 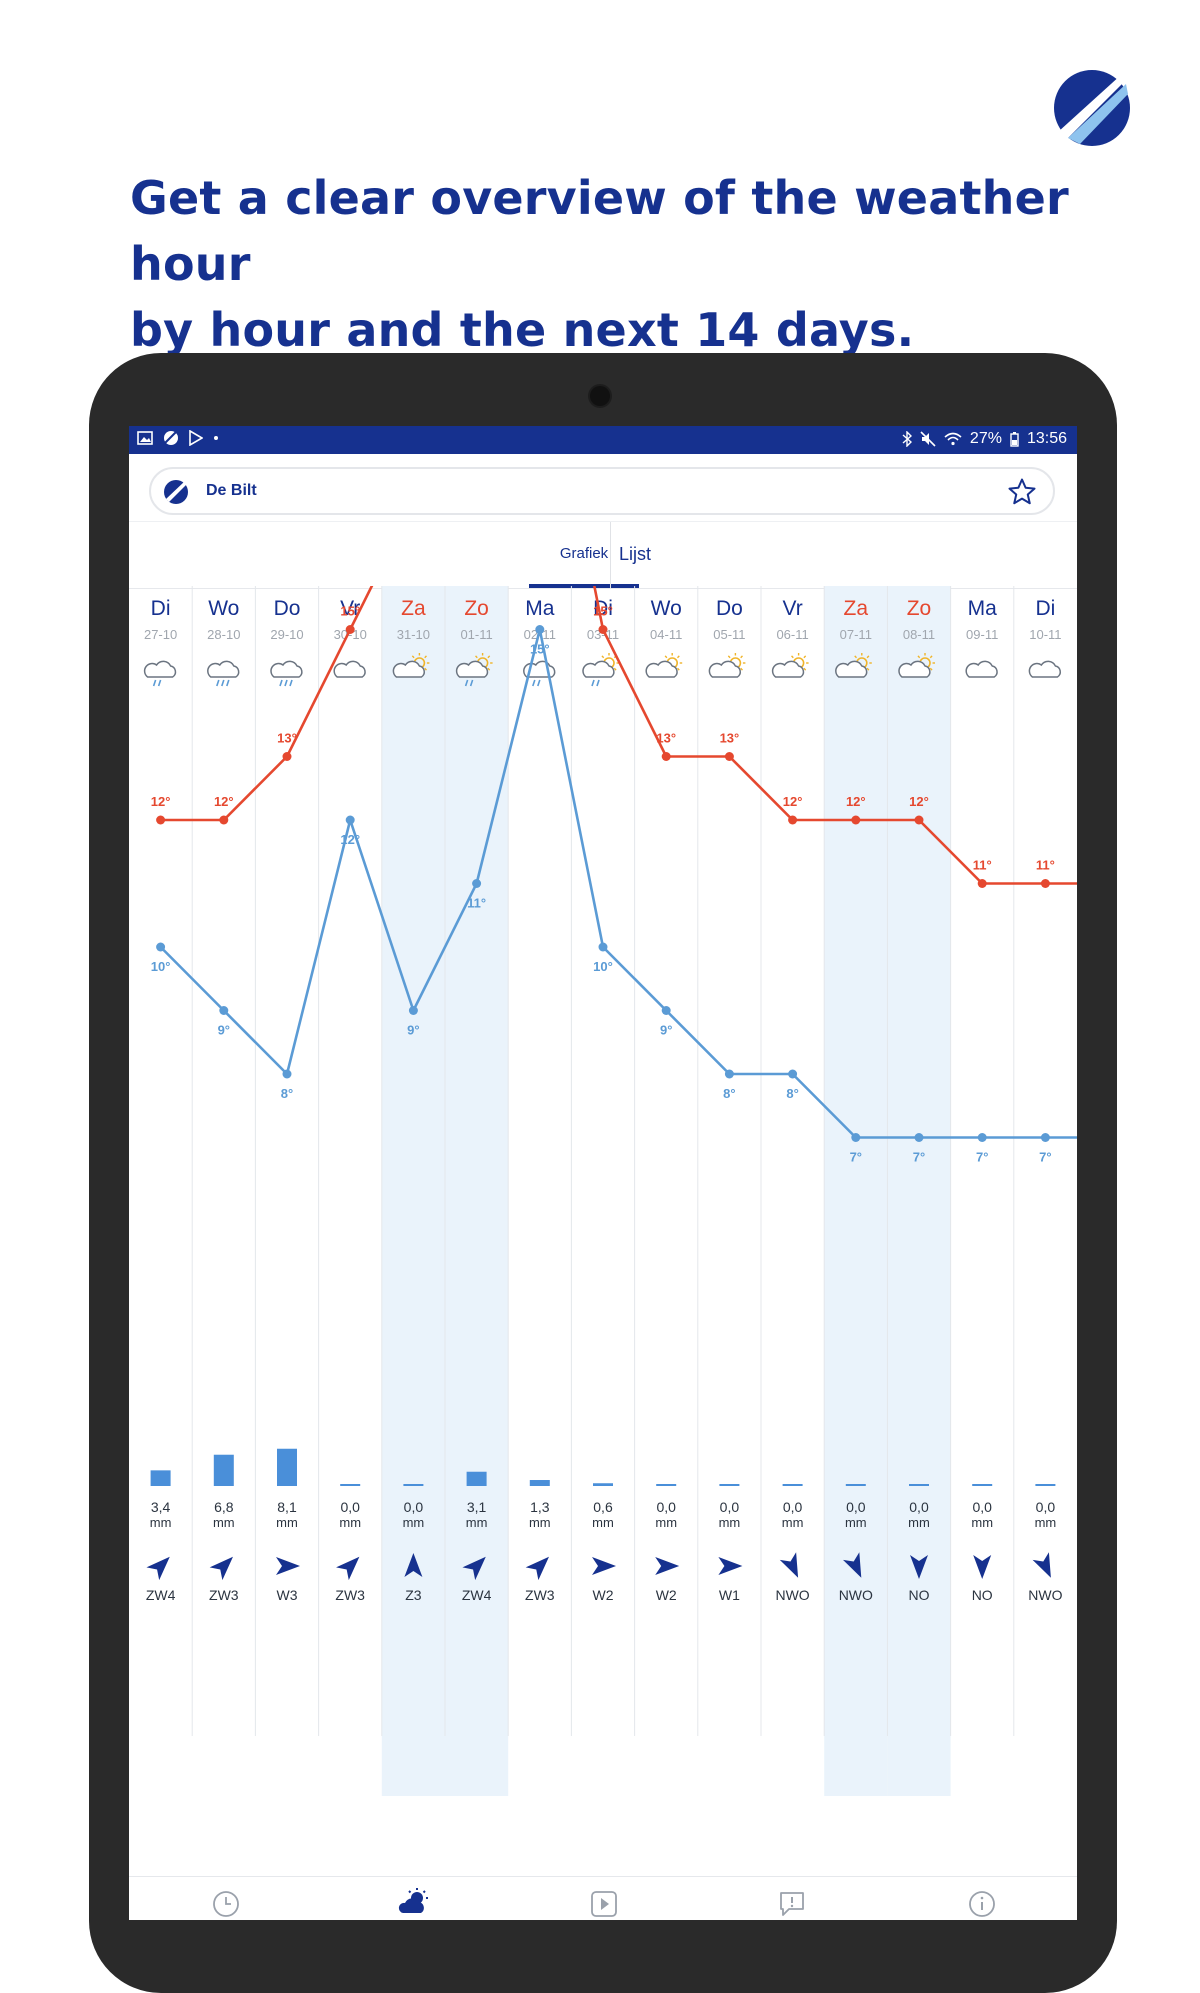 What do you see at coordinates (349, 669) in the screenshot?
I see `cloud-icon` at bounding box center [349, 669].